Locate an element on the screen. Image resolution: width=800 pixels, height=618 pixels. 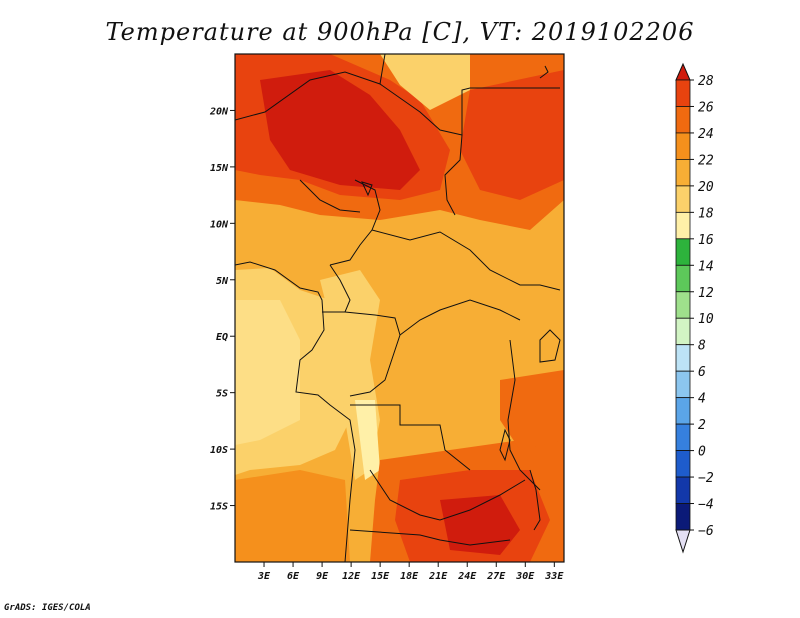
y-tick-label: 20N is located at coordinates (219, 111).